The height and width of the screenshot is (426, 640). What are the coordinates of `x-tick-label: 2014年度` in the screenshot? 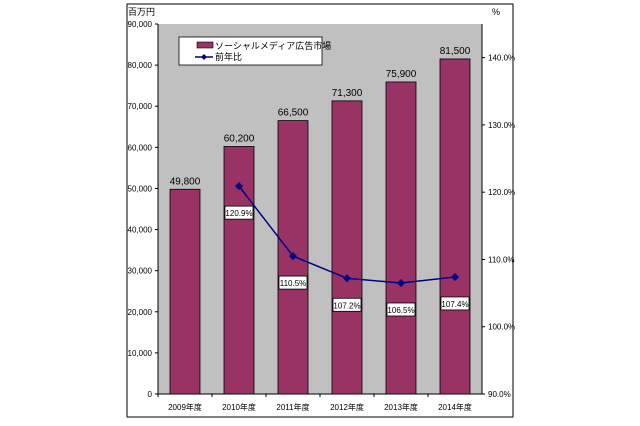 It's located at (455, 407).